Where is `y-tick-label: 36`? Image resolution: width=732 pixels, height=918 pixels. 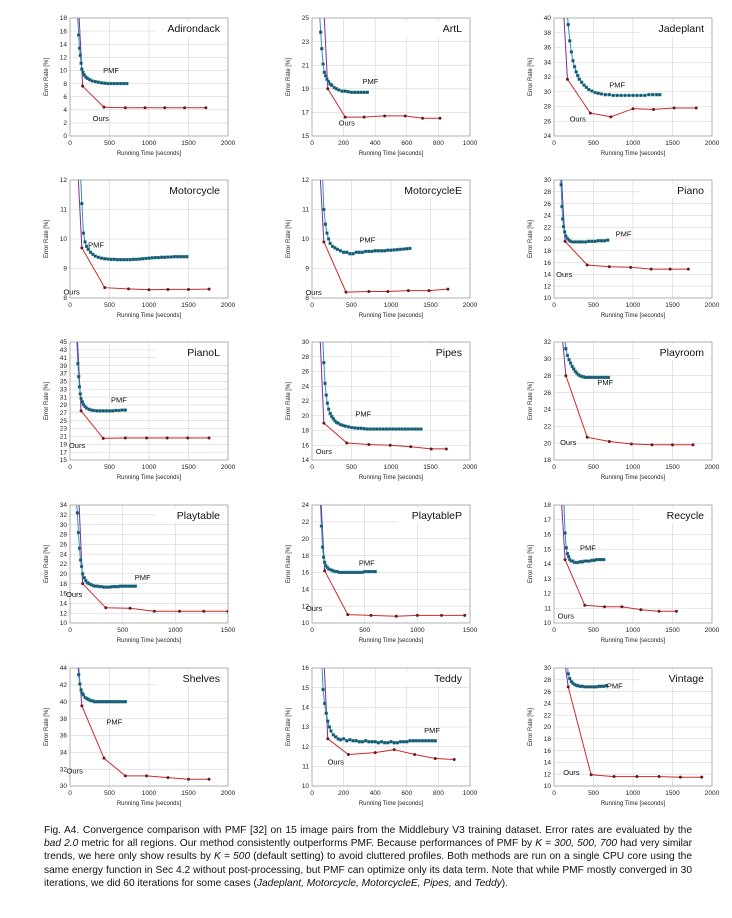
y-tick-label: 36 is located at coordinates (64, 736).